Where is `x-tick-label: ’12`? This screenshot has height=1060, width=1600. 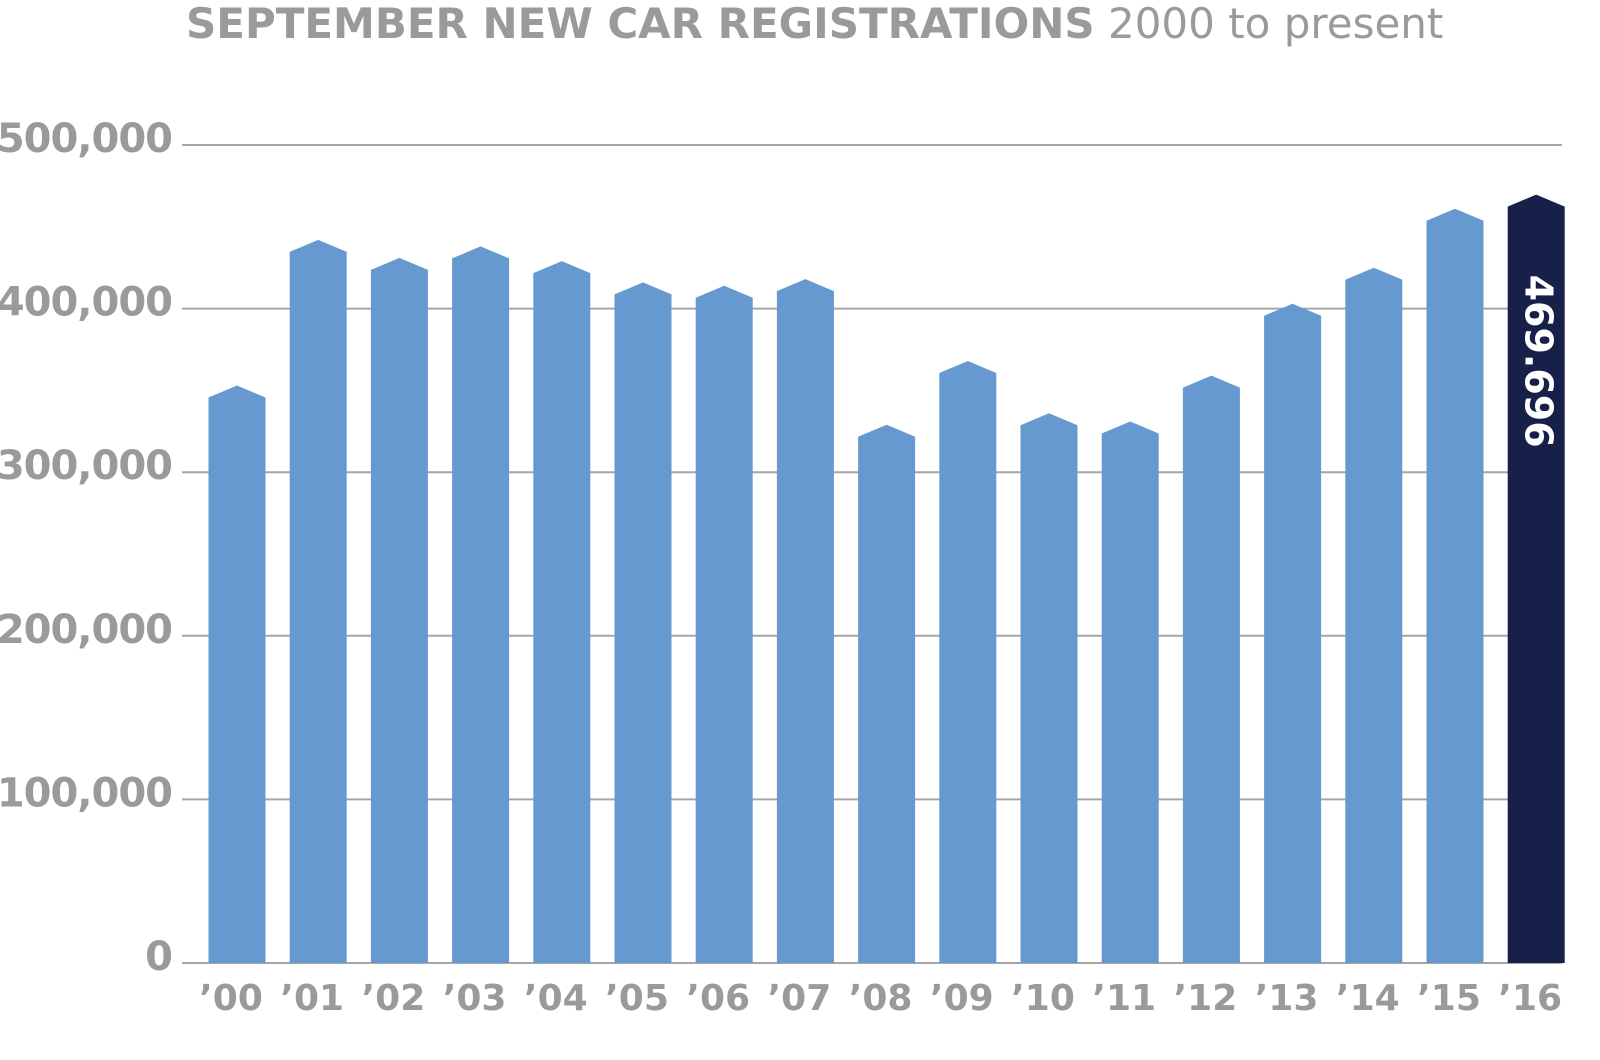 x-tick-label: ’12 is located at coordinates (1206, 998).